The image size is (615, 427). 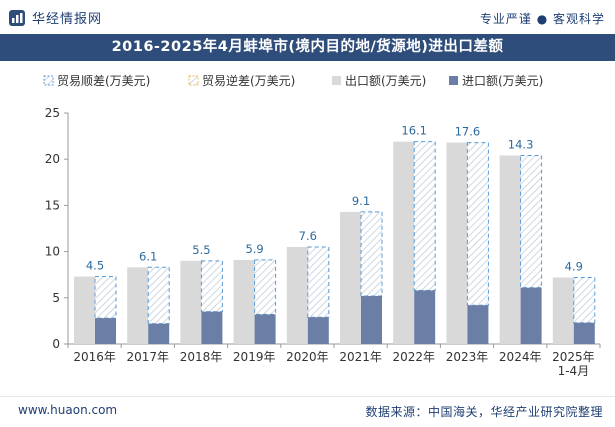 What do you see at coordinates (502, 81) in the screenshot?
I see `legend-label: 进口额(万美元)` at bounding box center [502, 81].